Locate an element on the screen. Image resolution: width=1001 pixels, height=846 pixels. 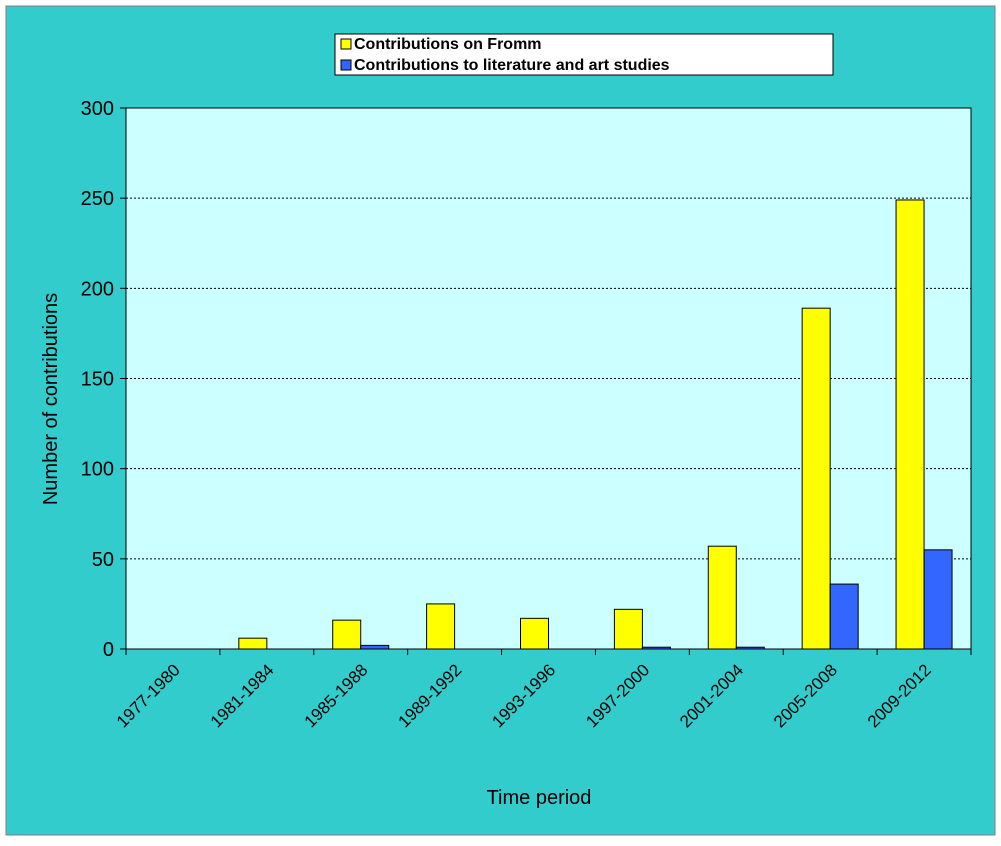
y-tick-label: 100 is located at coordinates (97, 470).